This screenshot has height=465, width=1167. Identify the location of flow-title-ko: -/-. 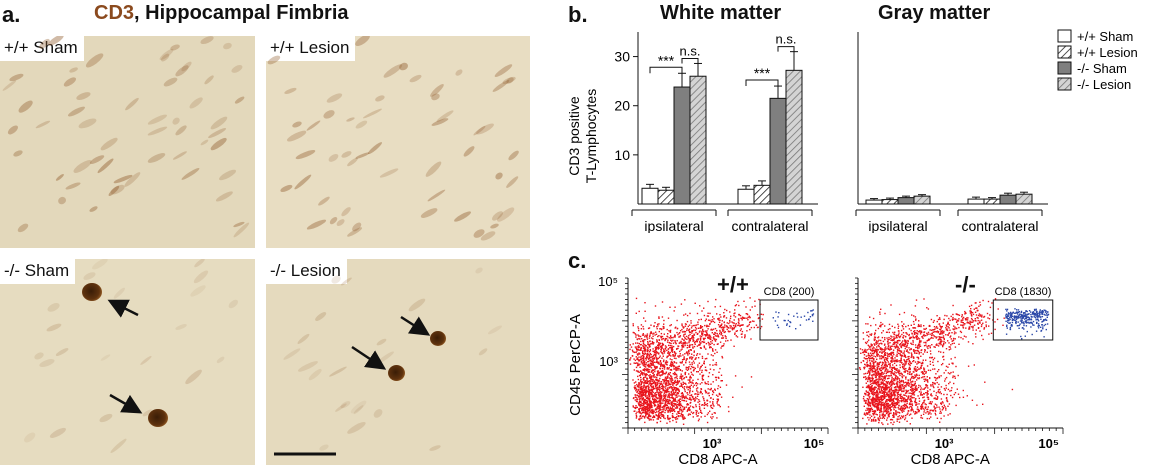
(965, 284).